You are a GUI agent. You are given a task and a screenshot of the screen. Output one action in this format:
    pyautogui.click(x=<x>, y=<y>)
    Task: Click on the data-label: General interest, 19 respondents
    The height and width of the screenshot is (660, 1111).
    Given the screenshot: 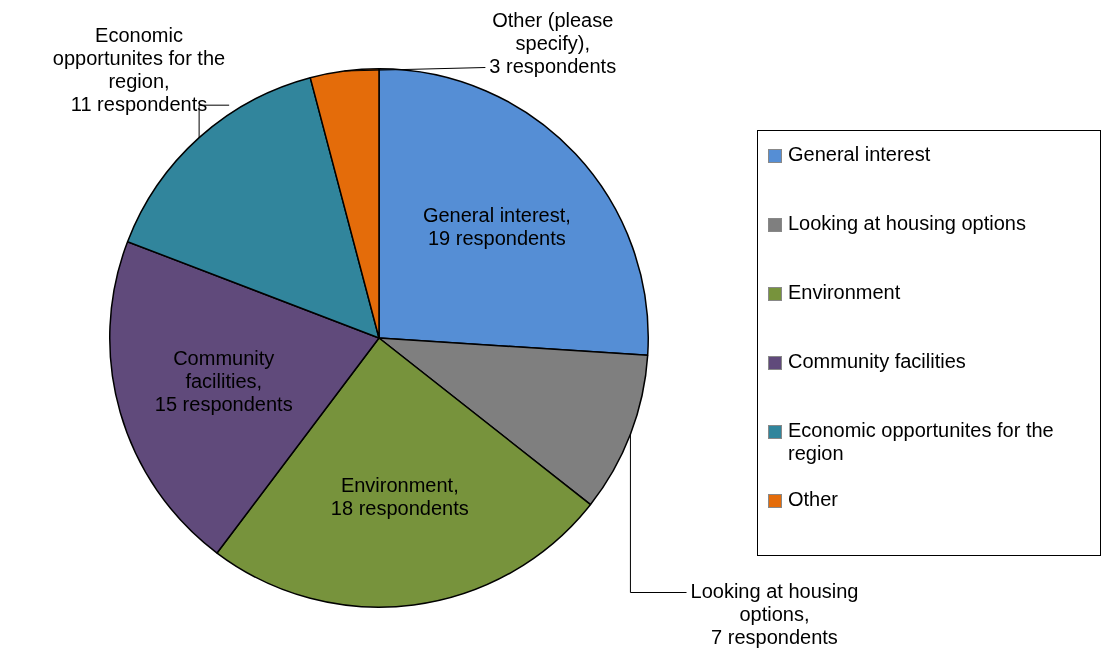 What is the action you would take?
    pyautogui.click(x=496, y=226)
    